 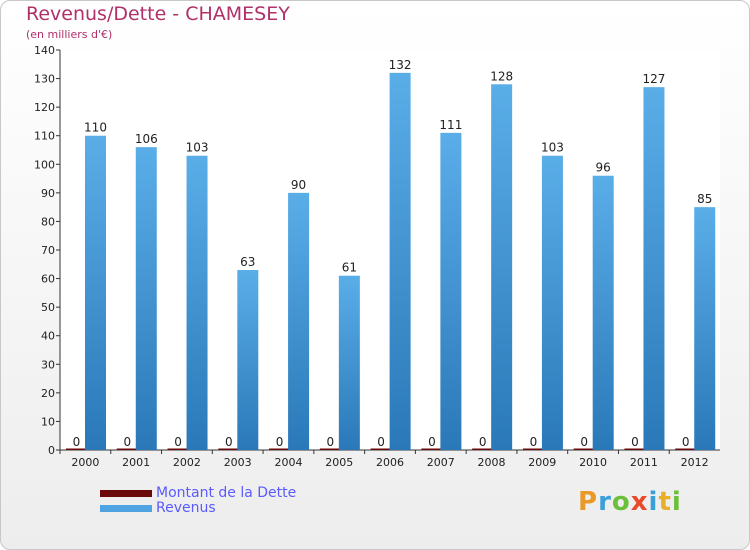 What do you see at coordinates (51, 450) in the screenshot?
I see `y-tick-label: 0` at bounding box center [51, 450].